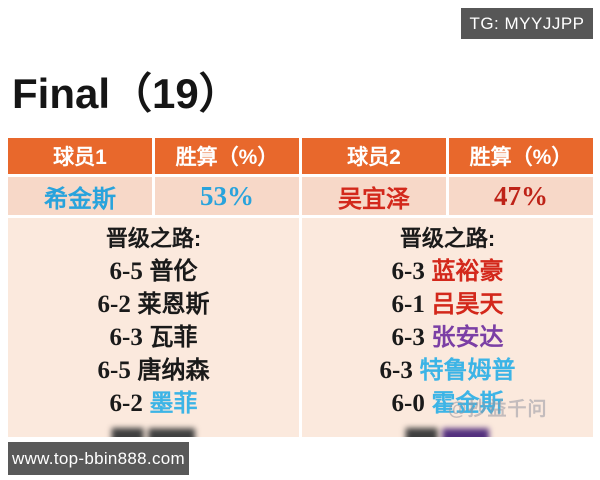  I want to click on player1-name: 希金斯, so click(80, 196).